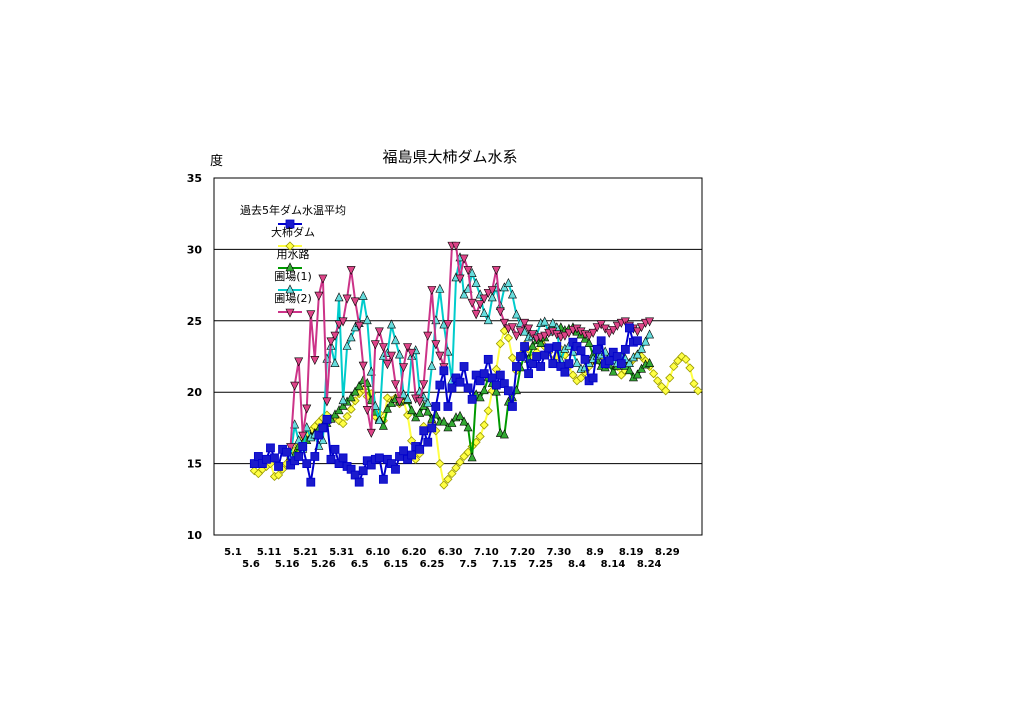 This screenshot has height=724, width=1024. What do you see at coordinates (450, 552) in the screenshot?
I see `x-tick-label: 6.30` at bounding box center [450, 552].